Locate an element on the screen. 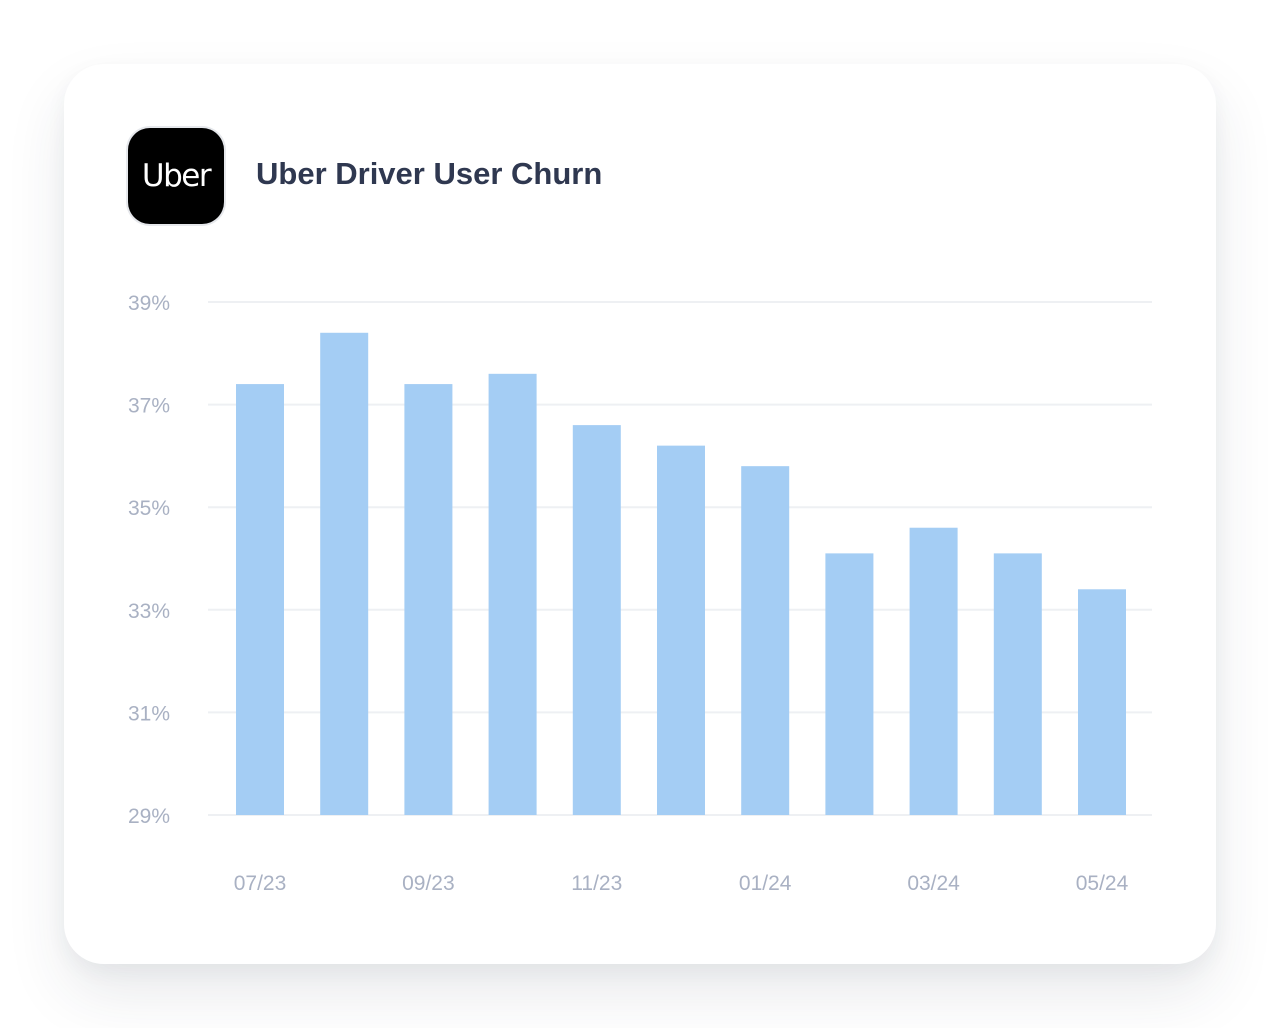  x-tick-label: 09/23 is located at coordinates (428, 883).